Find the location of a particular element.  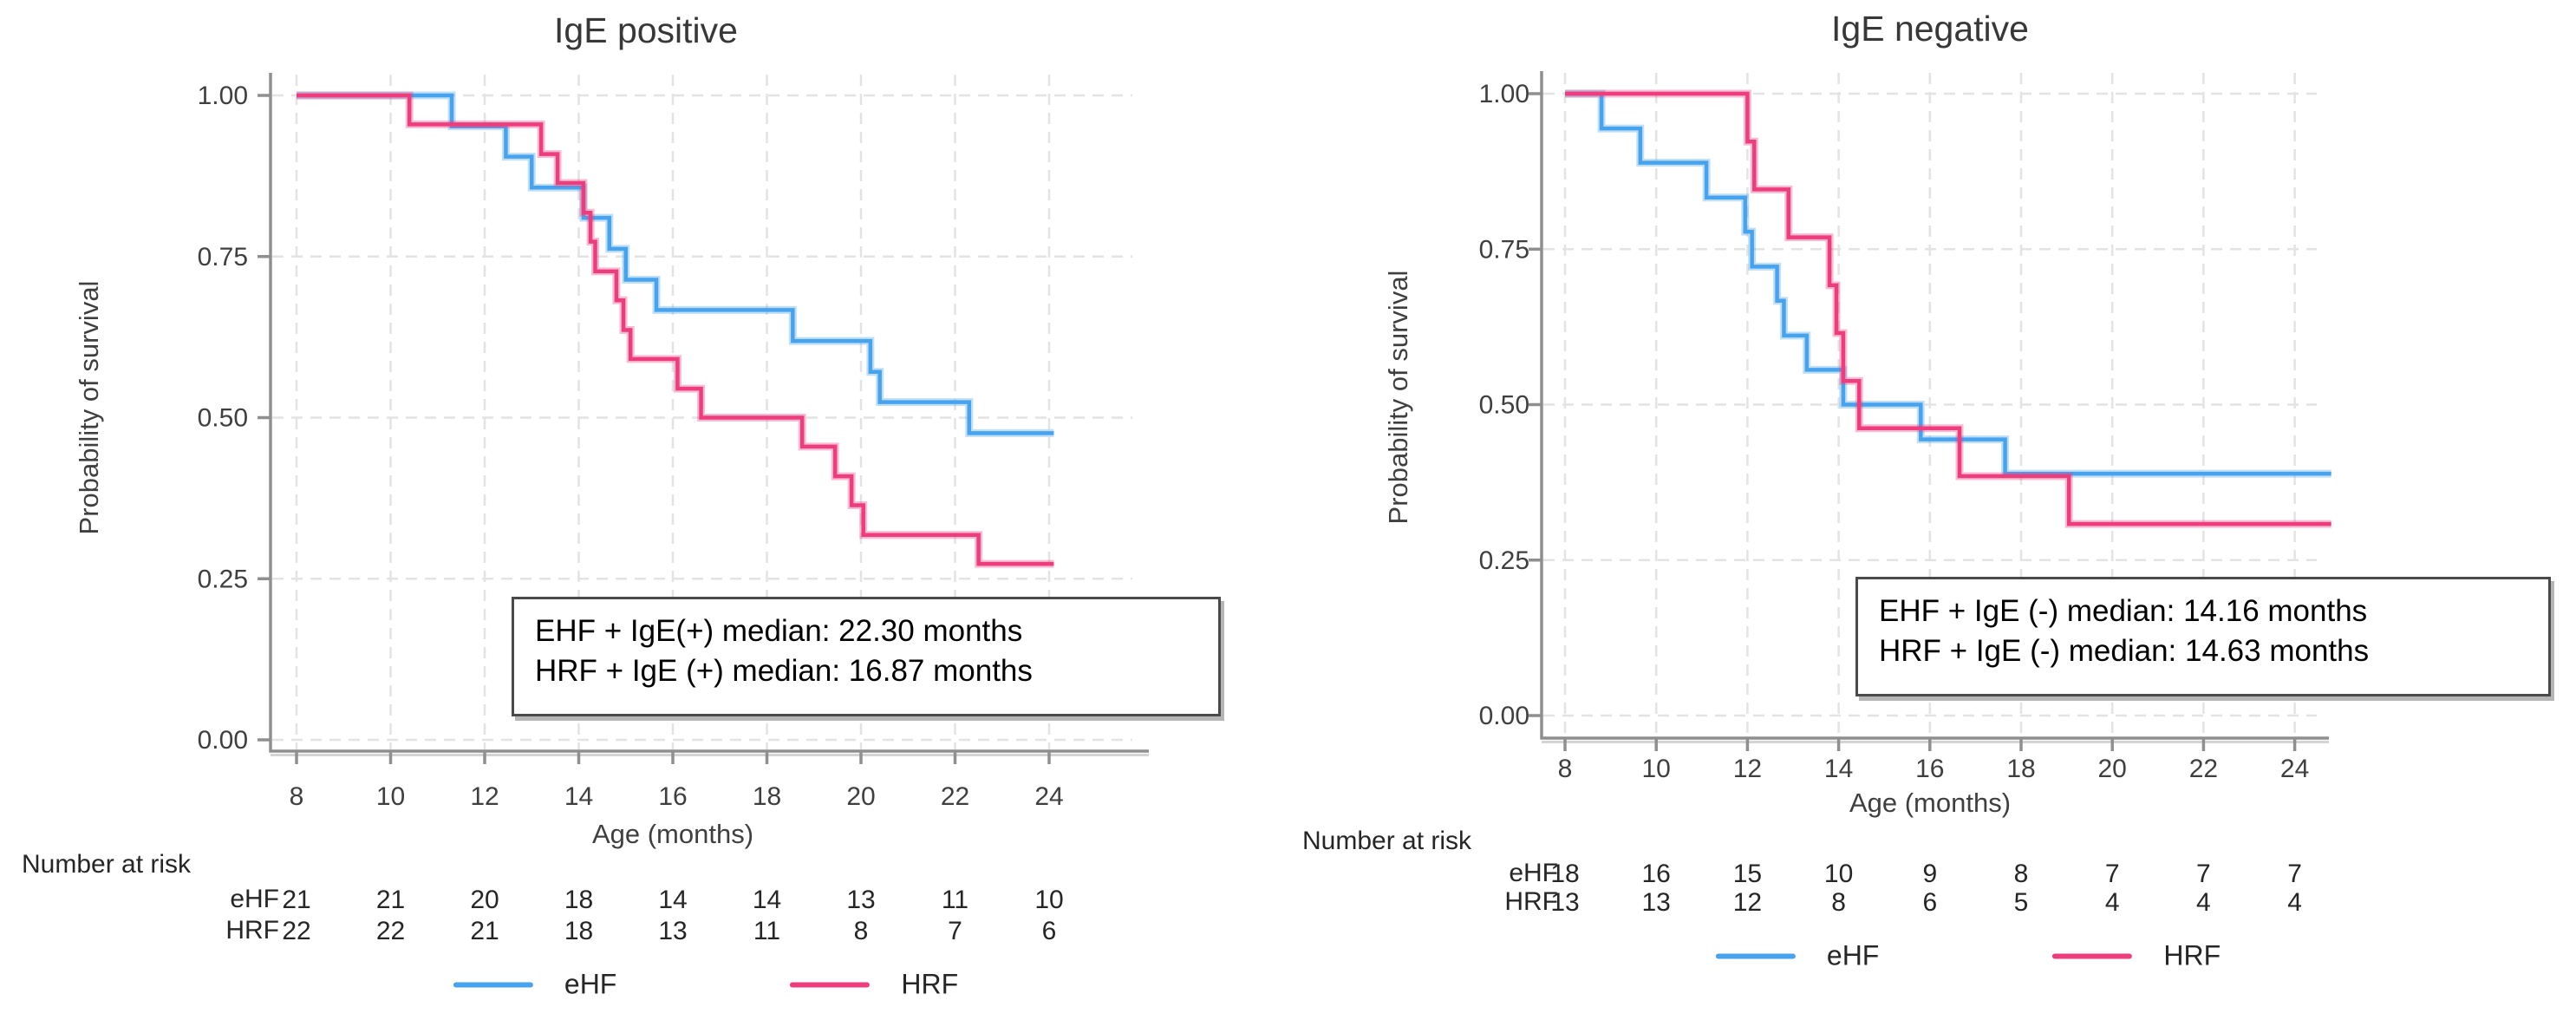

risk-count: 5 is located at coordinates (2022, 902).